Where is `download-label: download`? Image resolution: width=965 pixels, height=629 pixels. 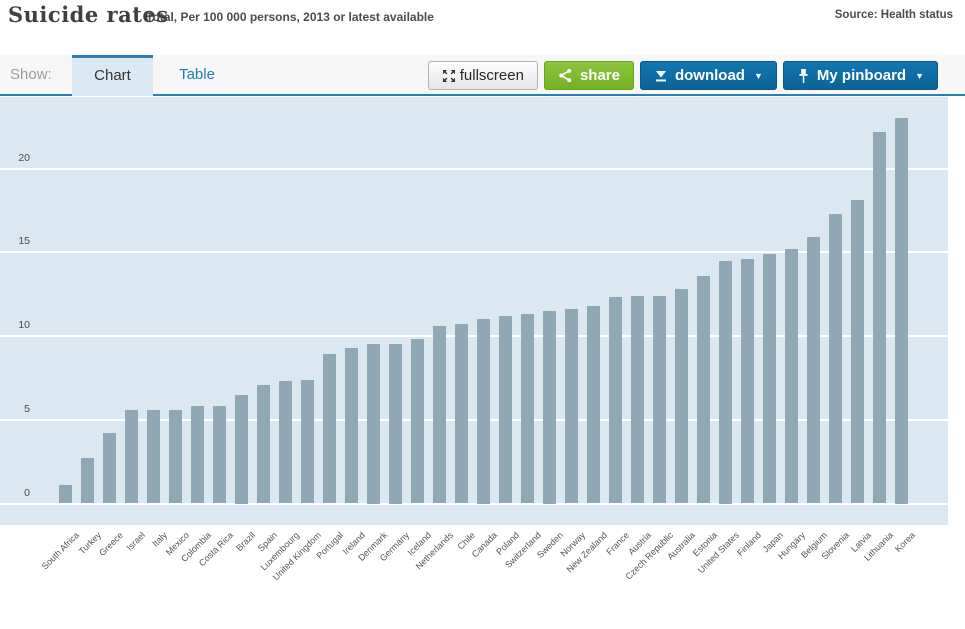 download-label: download is located at coordinates (709, 75).